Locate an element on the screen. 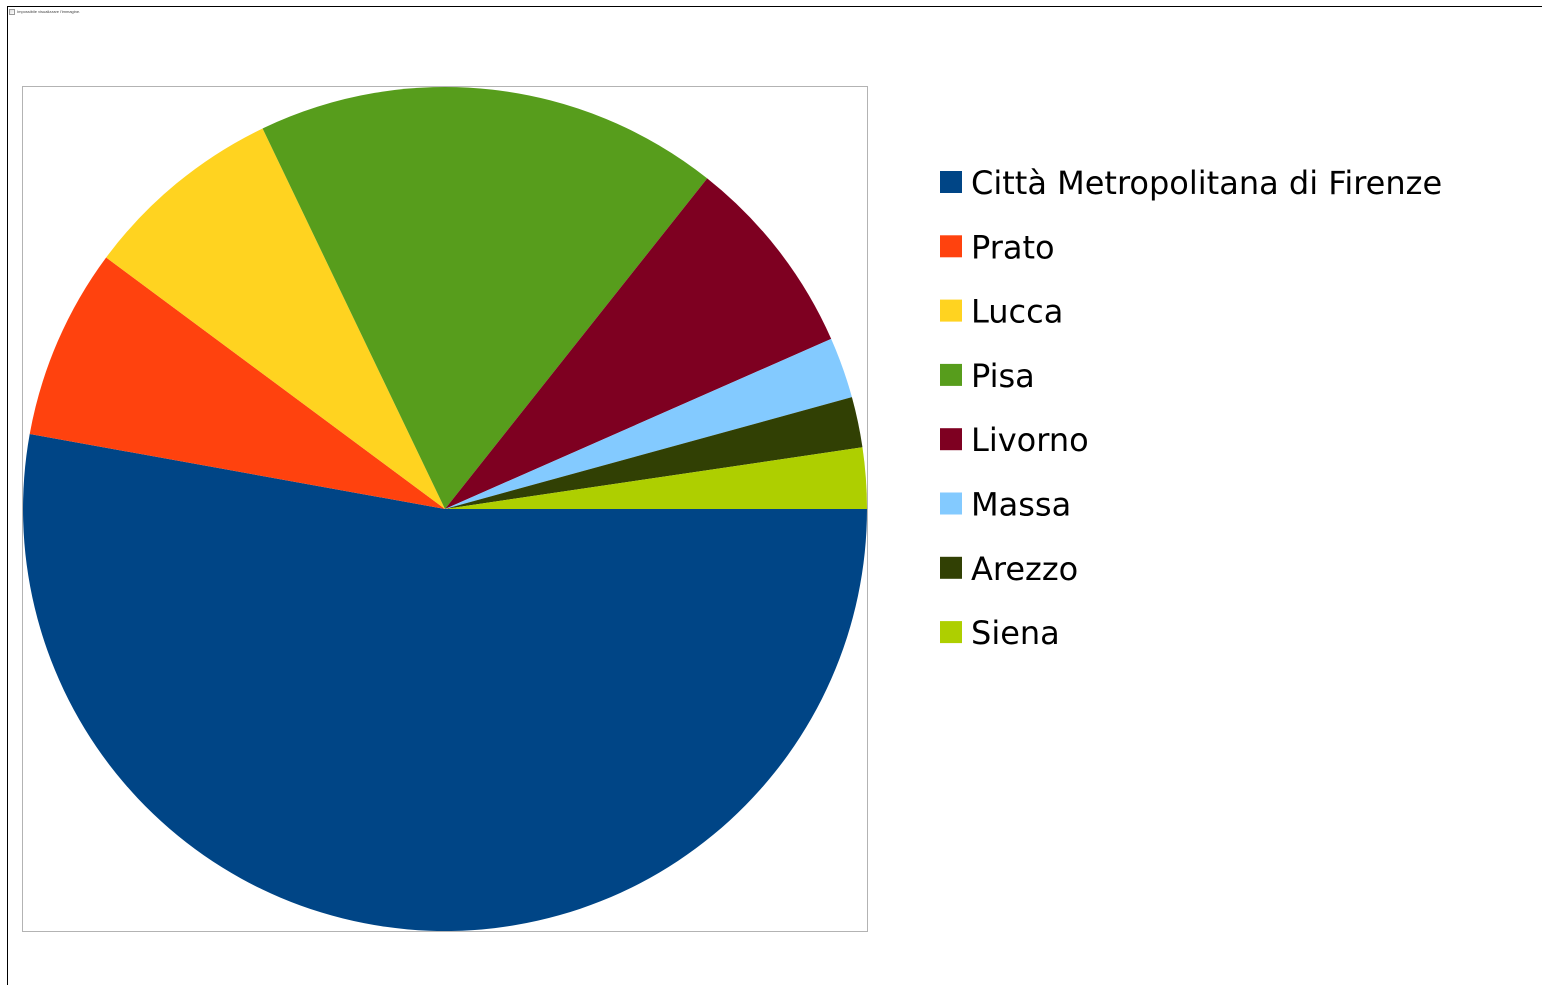 This screenshot has height=987, width=1544. legend-label-massa: Massa is located at coordinates (1021, 505).